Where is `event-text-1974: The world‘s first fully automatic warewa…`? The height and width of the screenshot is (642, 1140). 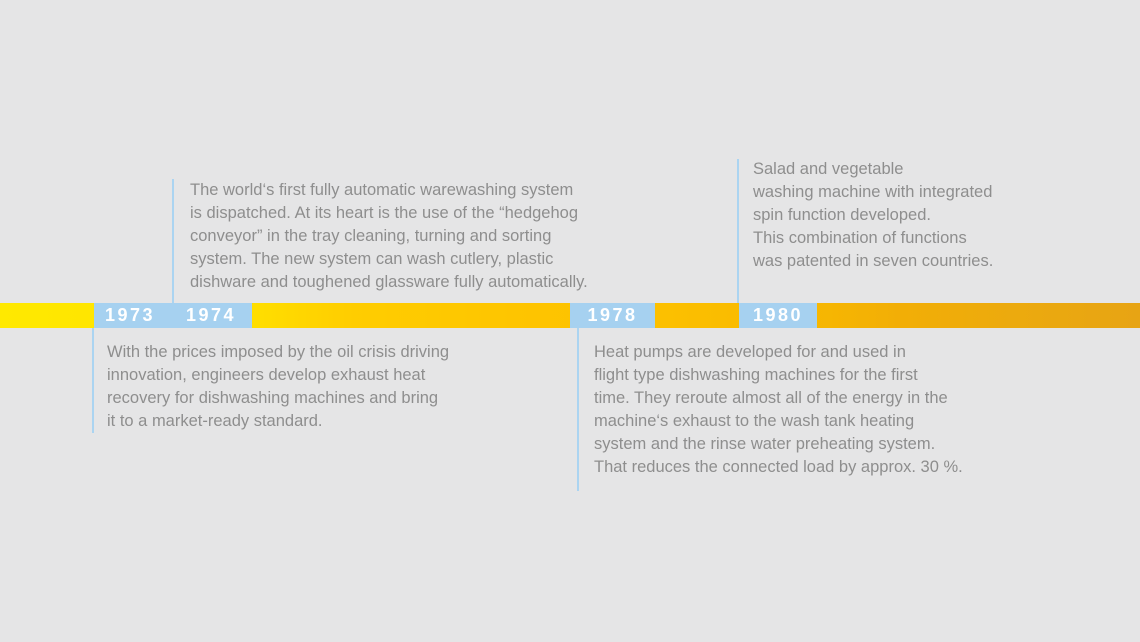 event-text-1974: The world‘s first fully automatic warewa… is located at coordinates (389, 236).